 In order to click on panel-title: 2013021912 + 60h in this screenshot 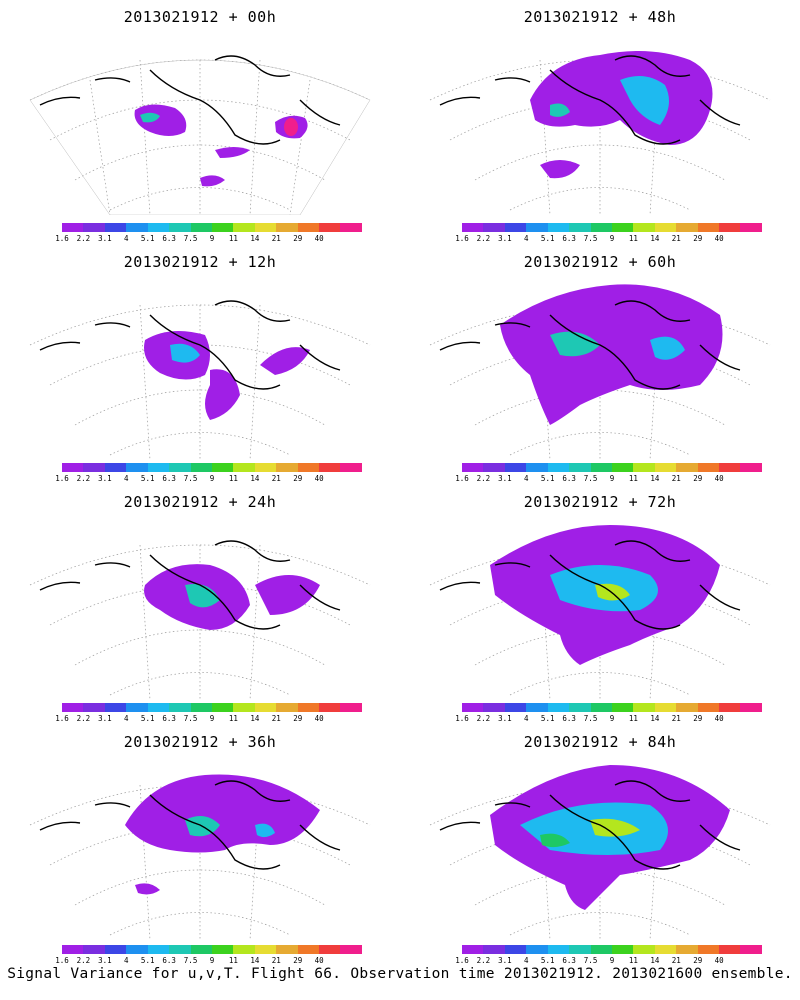, I will do `click(600, 262)`.